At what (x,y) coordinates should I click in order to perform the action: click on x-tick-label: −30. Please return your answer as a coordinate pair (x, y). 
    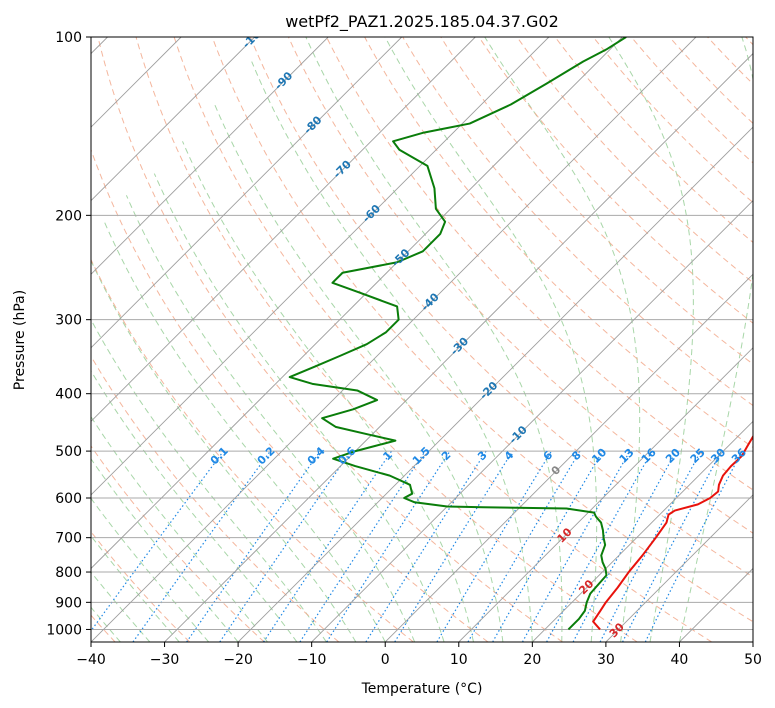
    Looking at the image, I should click on (165, 660).